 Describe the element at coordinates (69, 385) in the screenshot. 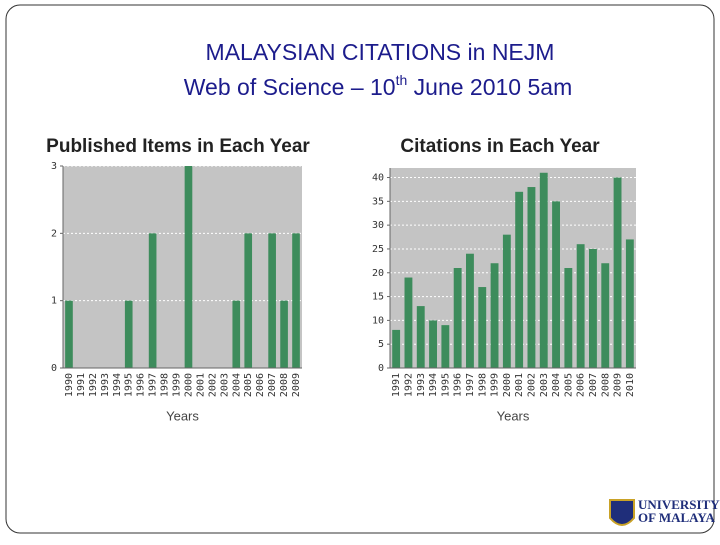

I see `x-tick-label: 1990` at that location.